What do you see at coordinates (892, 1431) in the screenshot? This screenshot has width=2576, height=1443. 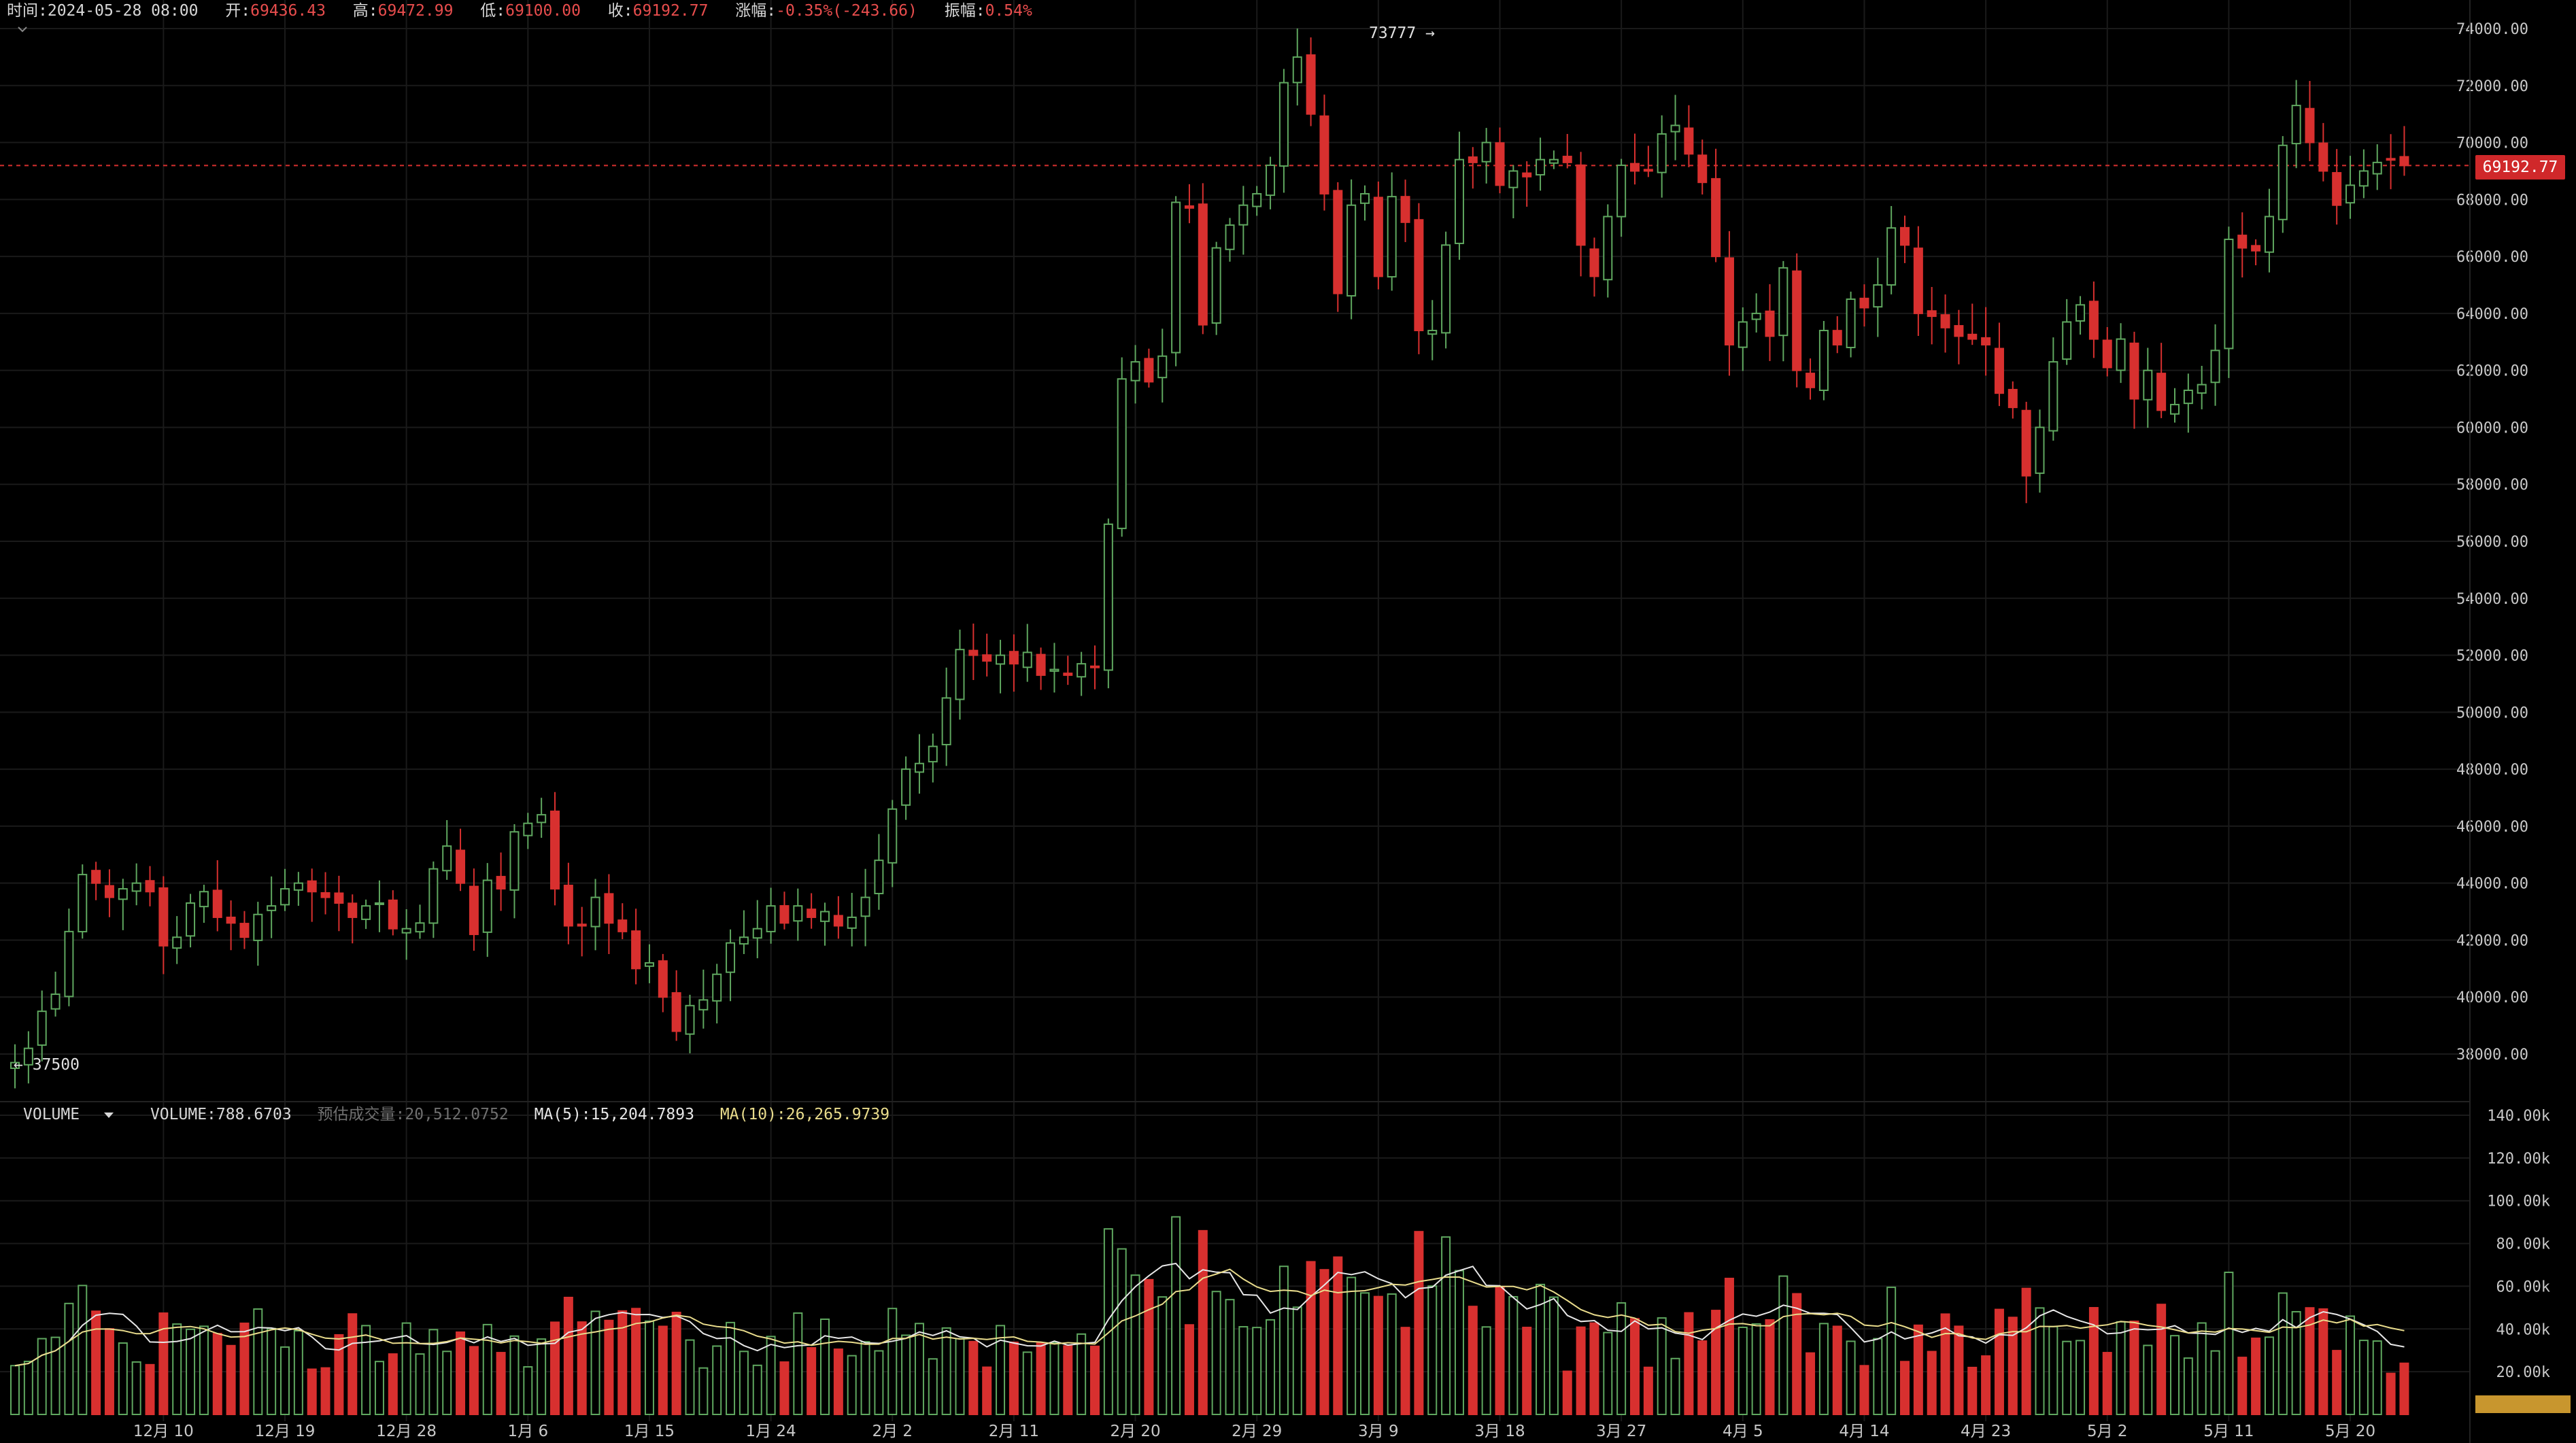 I see `date-tick-label: 2月 2` at bounding box center [892, 1431].